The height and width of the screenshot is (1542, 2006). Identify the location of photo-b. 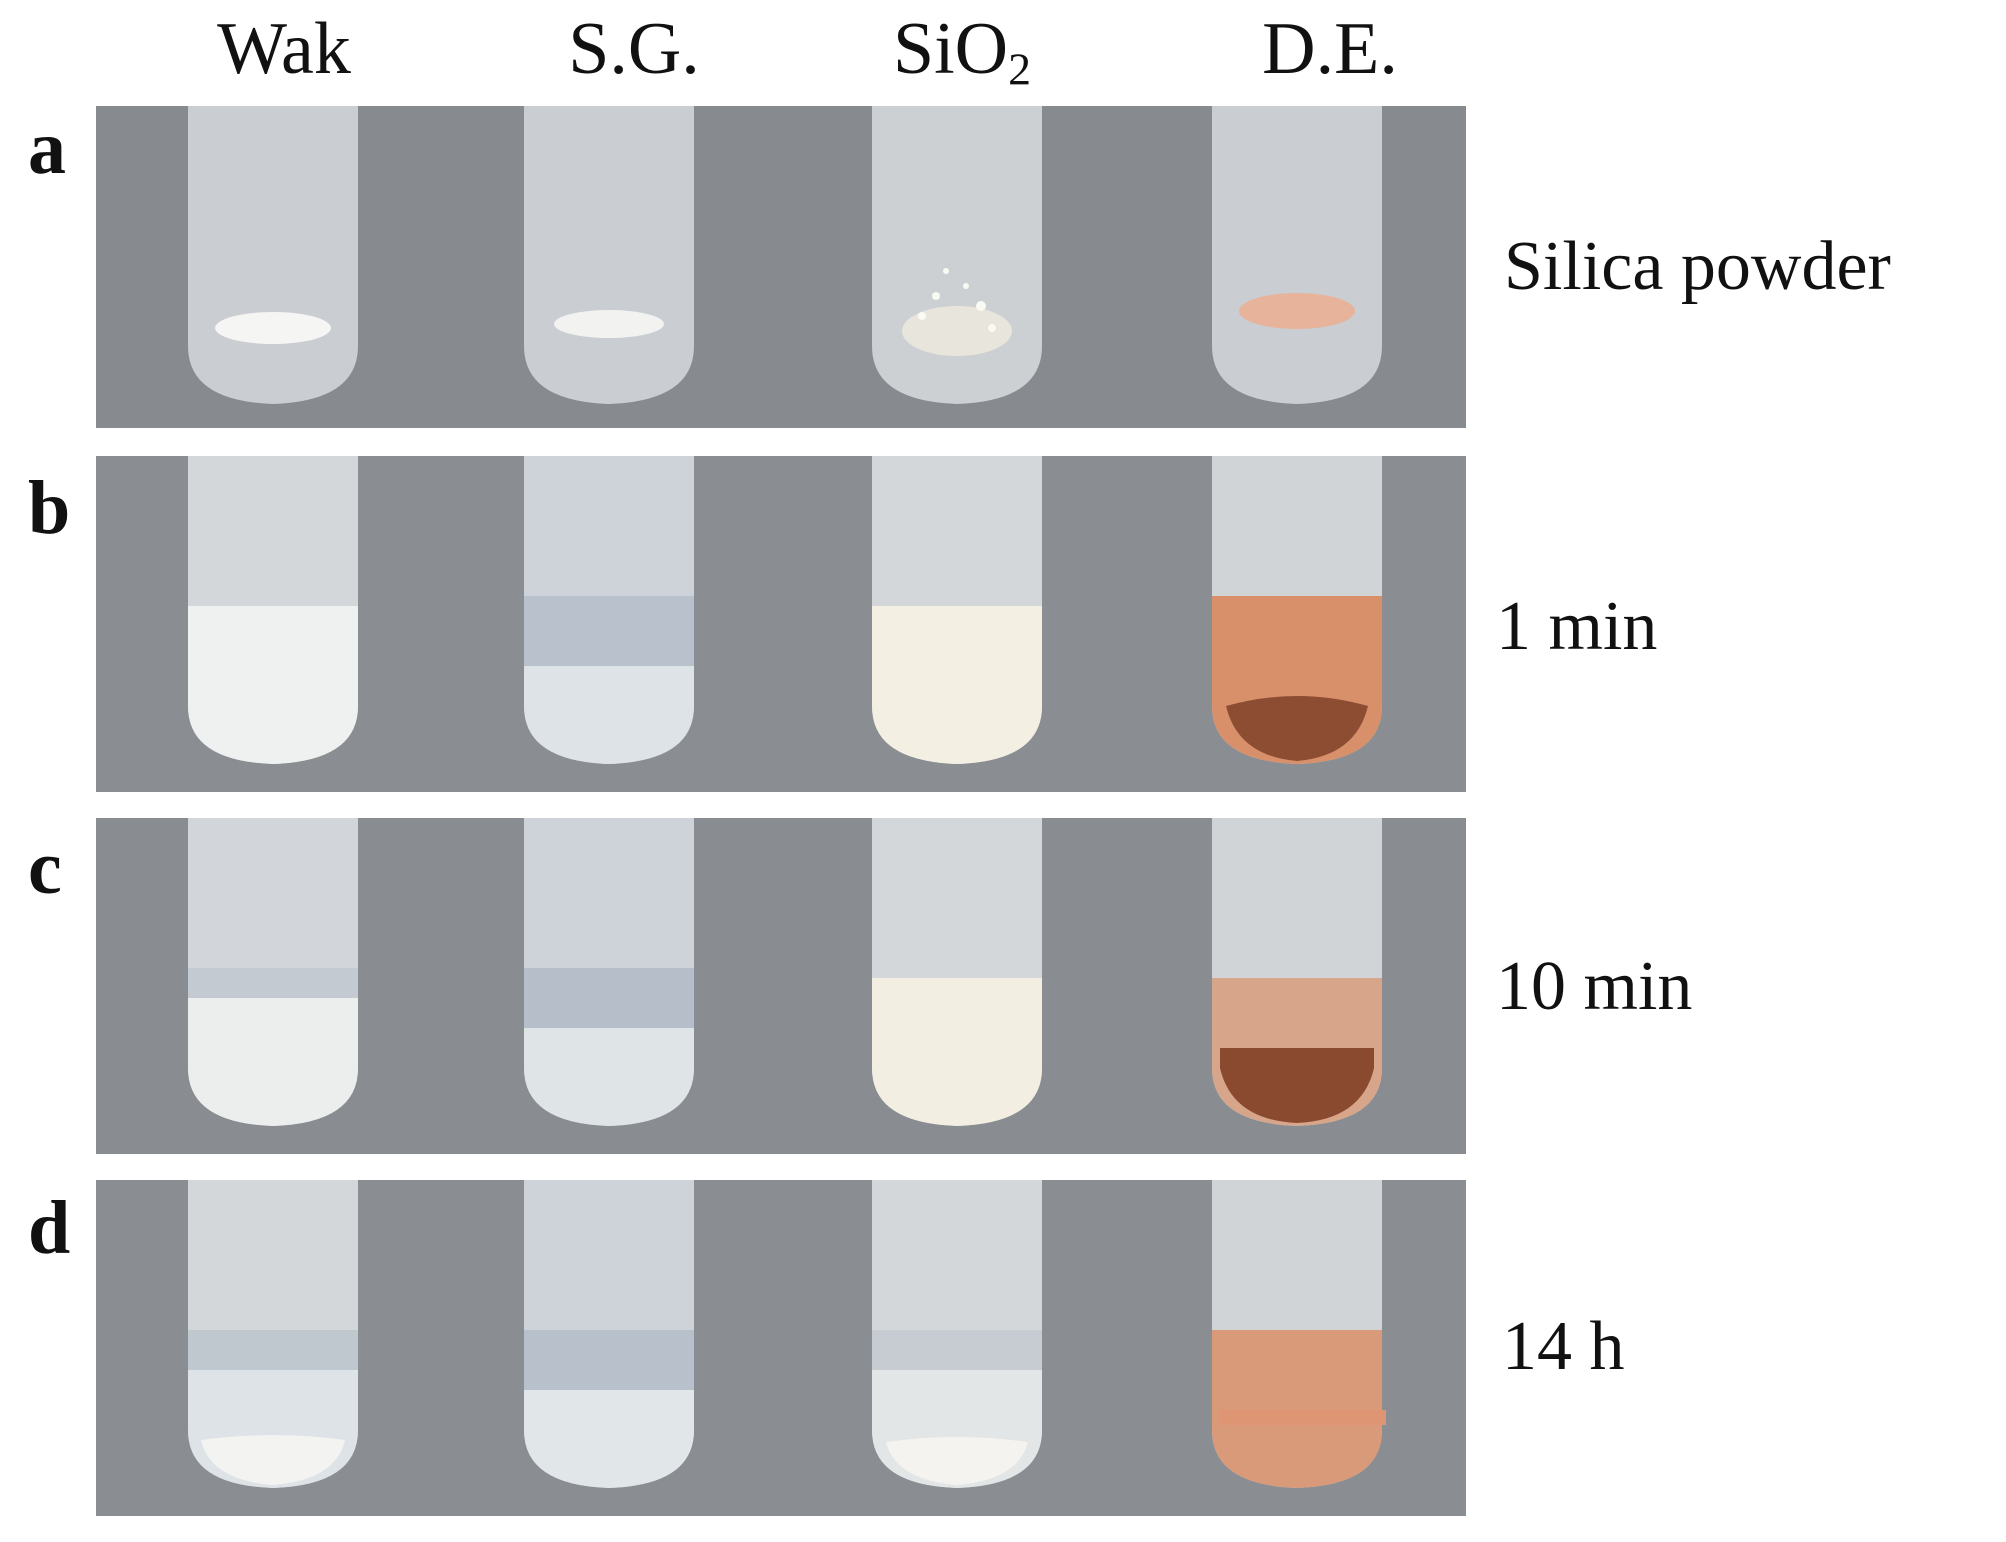
(781, 624).